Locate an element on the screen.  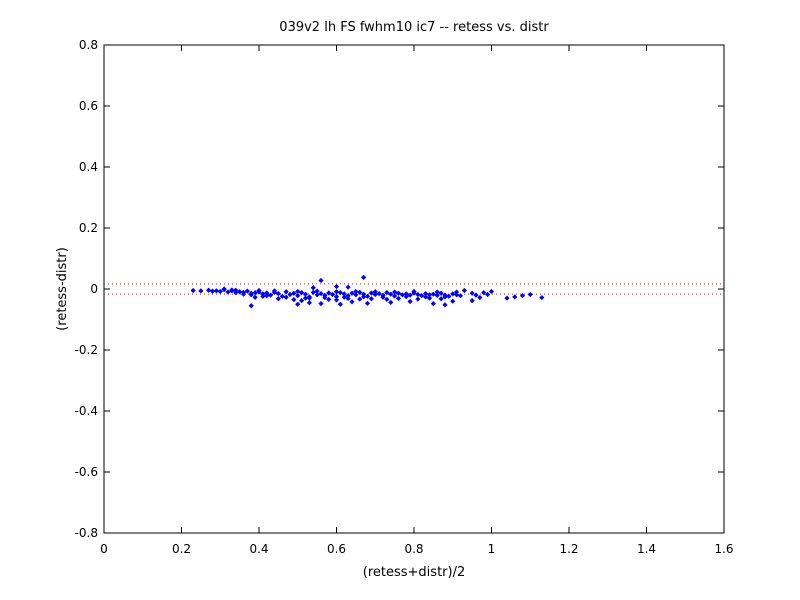
data-points is located at coordinates (367, 291).